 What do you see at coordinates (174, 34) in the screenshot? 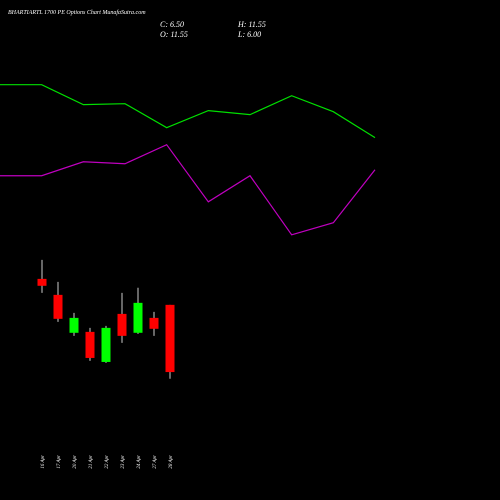
I see `info-open: O: 11.55` at bounding box center [174, 34].